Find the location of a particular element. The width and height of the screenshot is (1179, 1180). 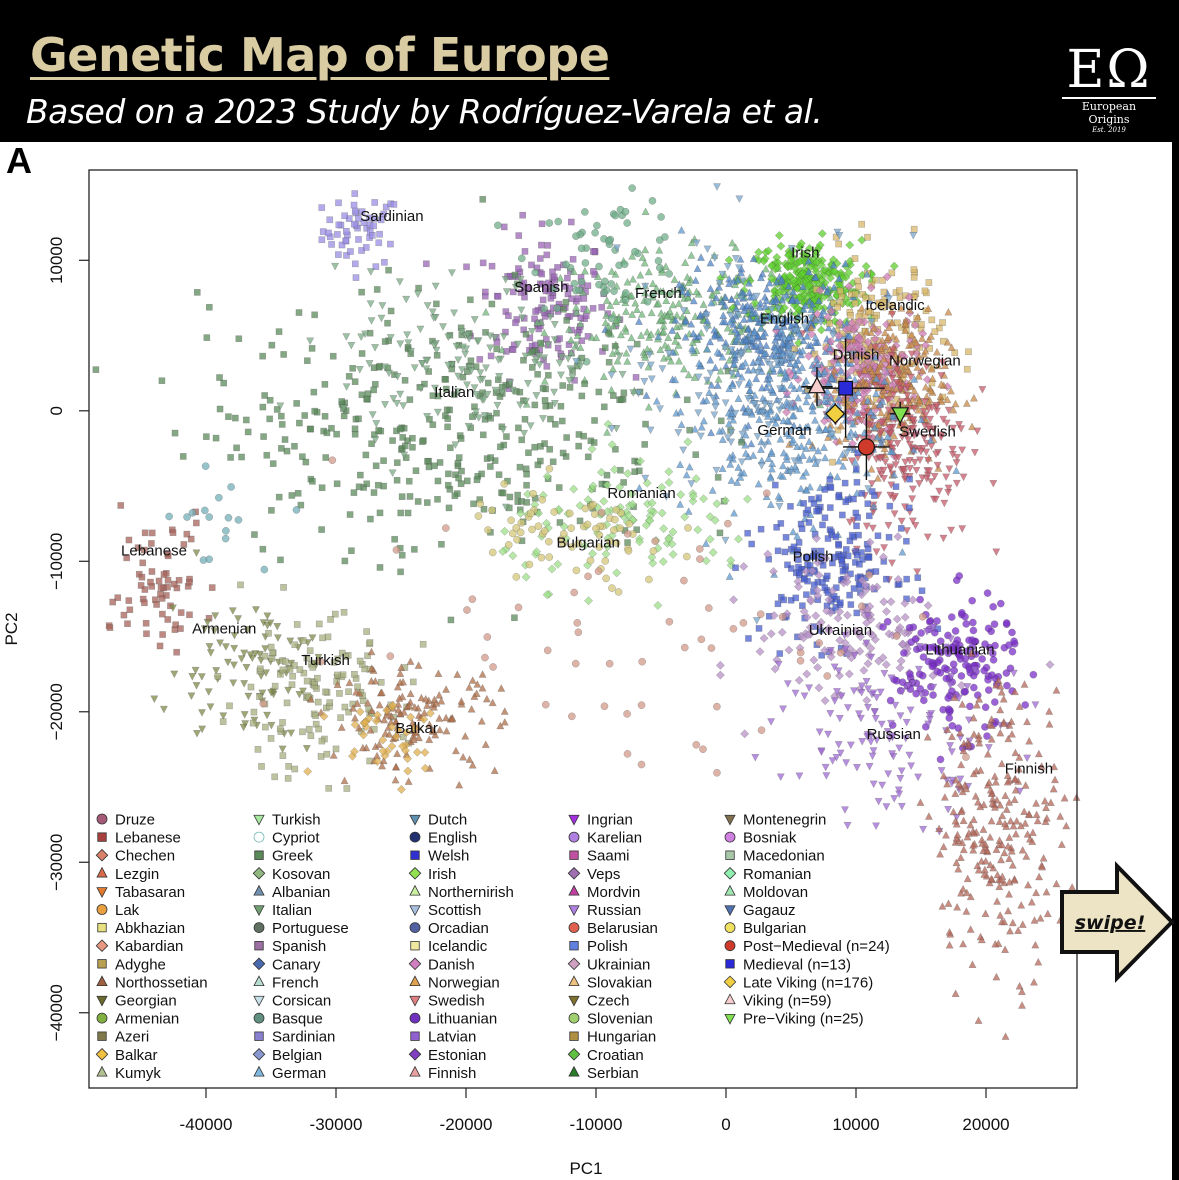

legend-label: French is located at coordinates (295, 982).